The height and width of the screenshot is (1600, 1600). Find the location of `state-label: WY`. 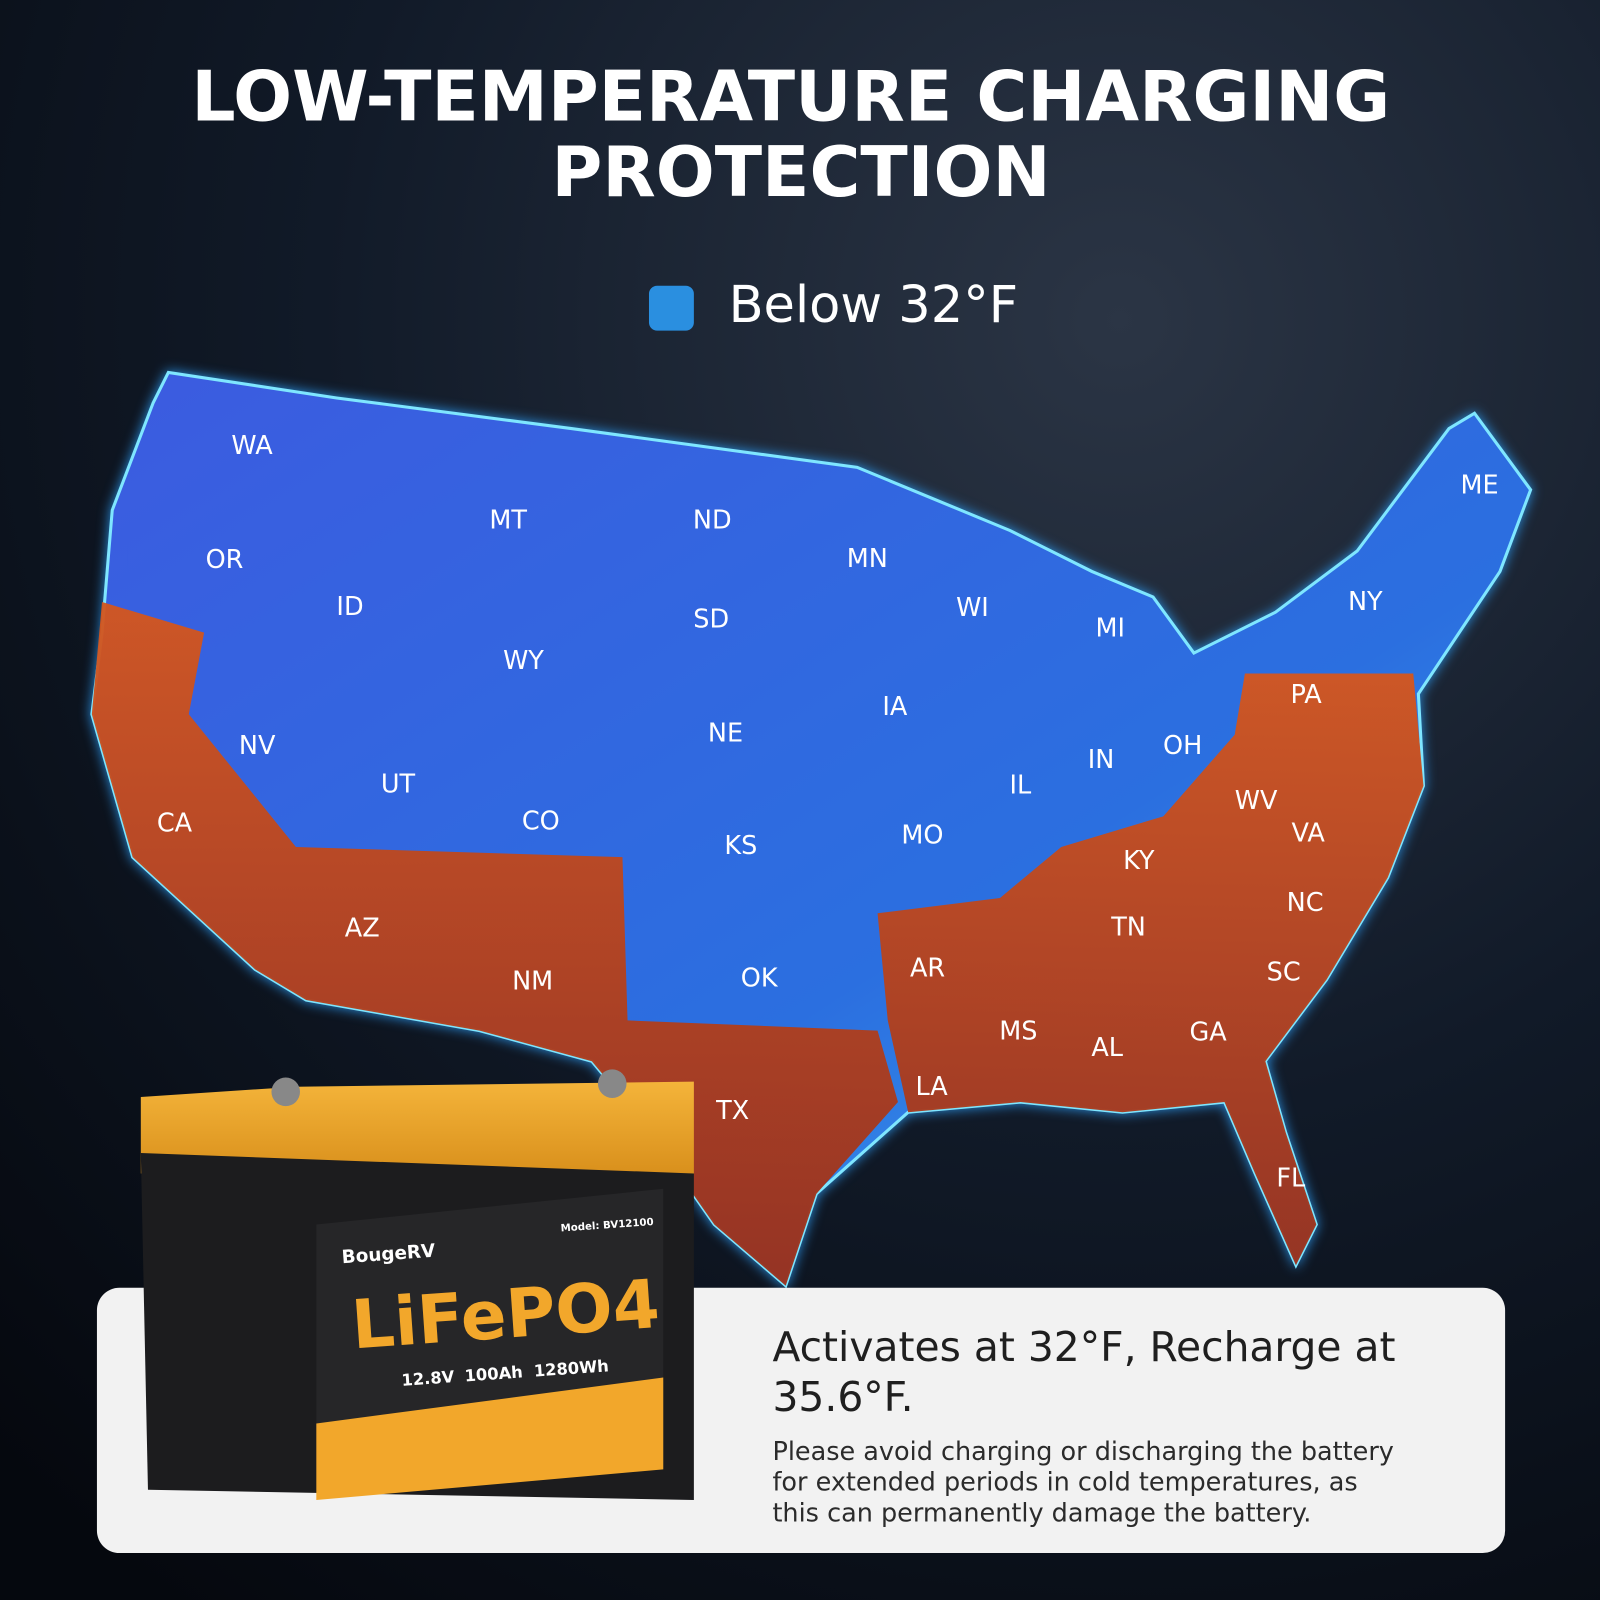

state-label: WY is located at coordinates (523, 661).